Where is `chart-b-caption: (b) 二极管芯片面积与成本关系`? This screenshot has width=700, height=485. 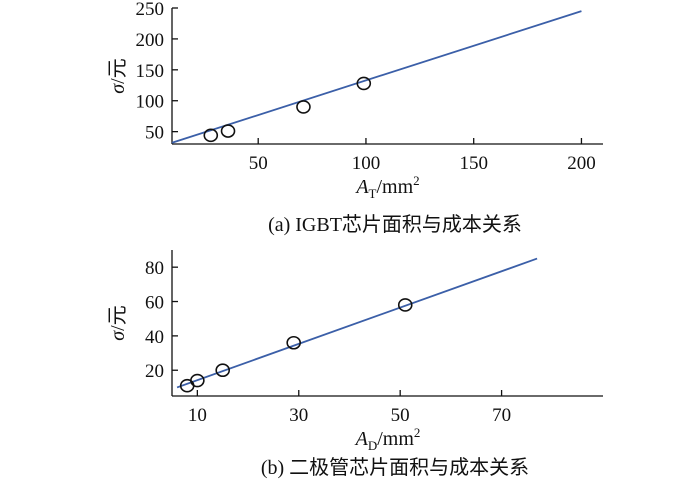 chart-b-caption: (b) 二极管芯片面积与成本关系 is located at coordinates (395, 467).